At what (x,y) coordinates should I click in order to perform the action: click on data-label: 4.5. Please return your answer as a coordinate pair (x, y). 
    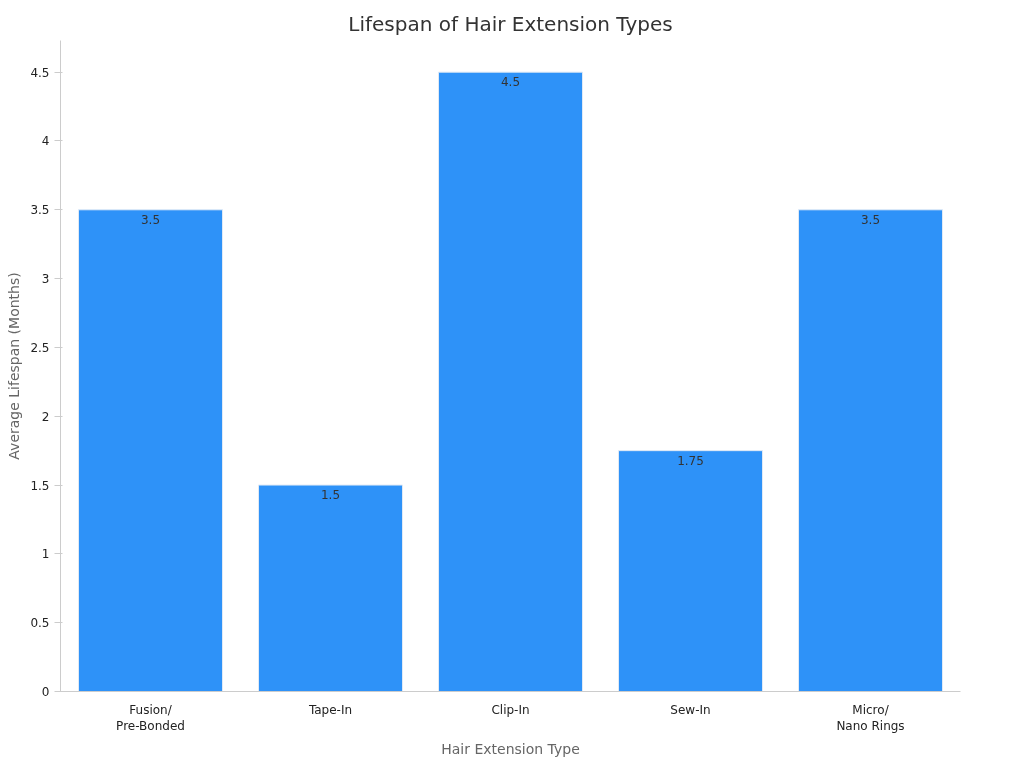
    Looking at the image, I should click on (510, 82).